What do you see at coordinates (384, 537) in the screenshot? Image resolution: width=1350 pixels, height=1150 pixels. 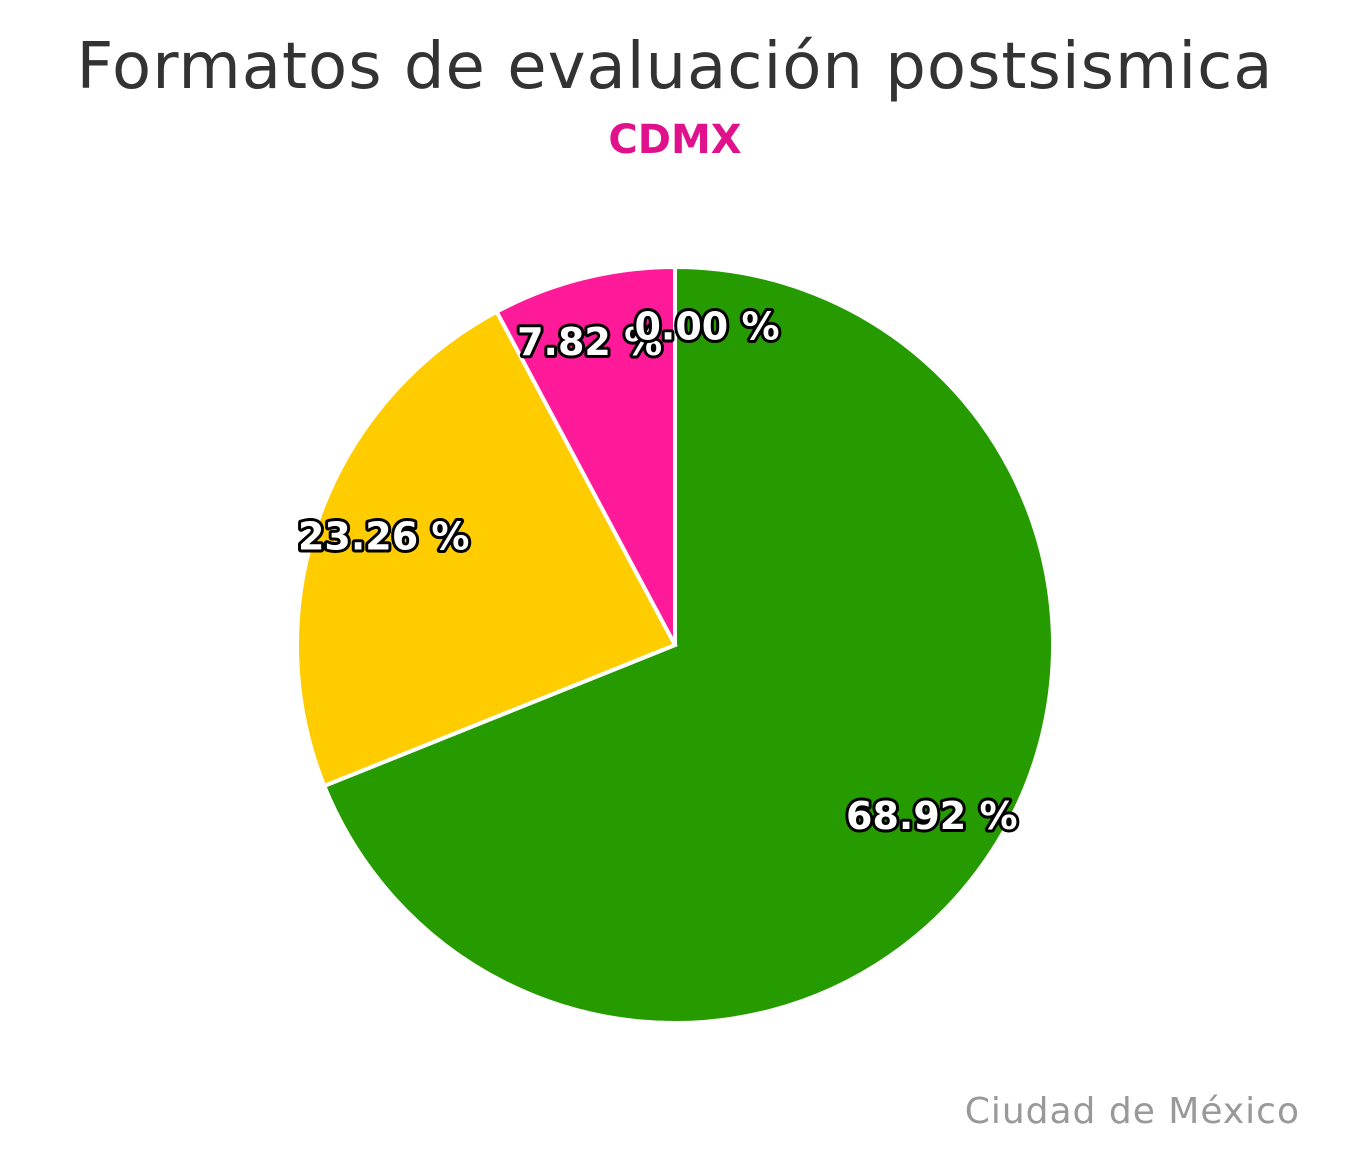 I see `slice-label-1: 23.26 %` at bounding box center [384, 537].